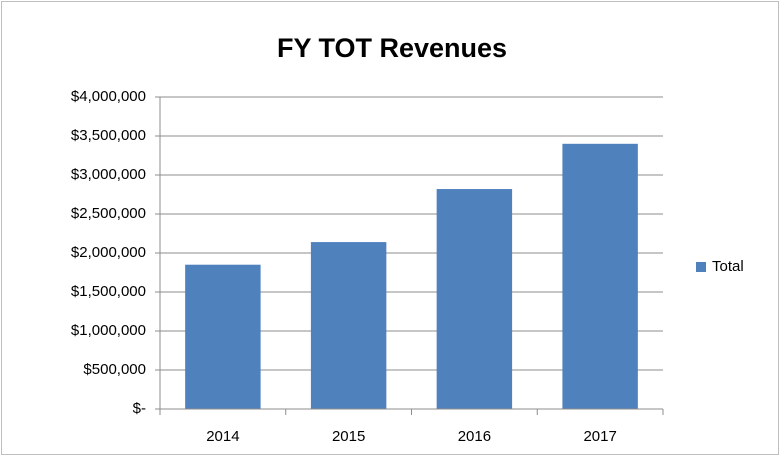  I want to click on y-tick-label: $1,500,000, so click(108, 291).